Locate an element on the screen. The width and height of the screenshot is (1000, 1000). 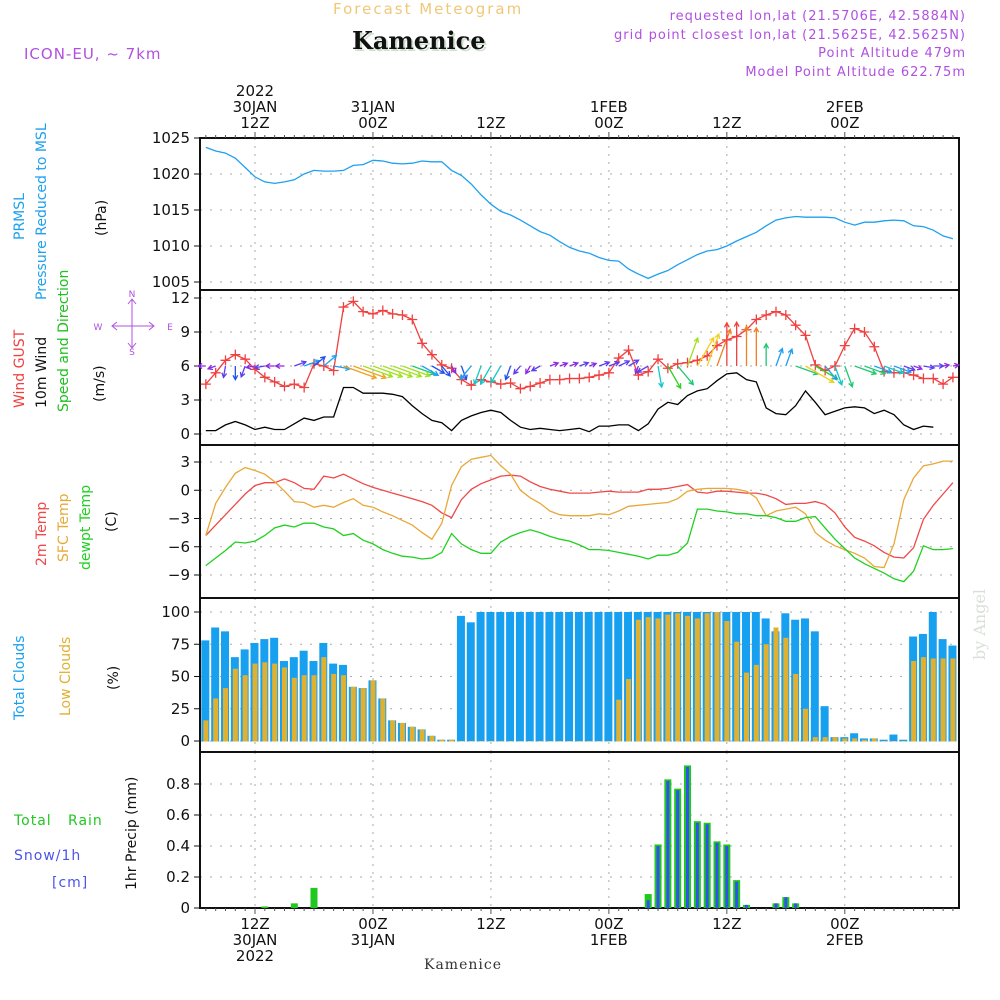
x-tick-label-bottom: 2FEB is located at coordinates (845, 940).